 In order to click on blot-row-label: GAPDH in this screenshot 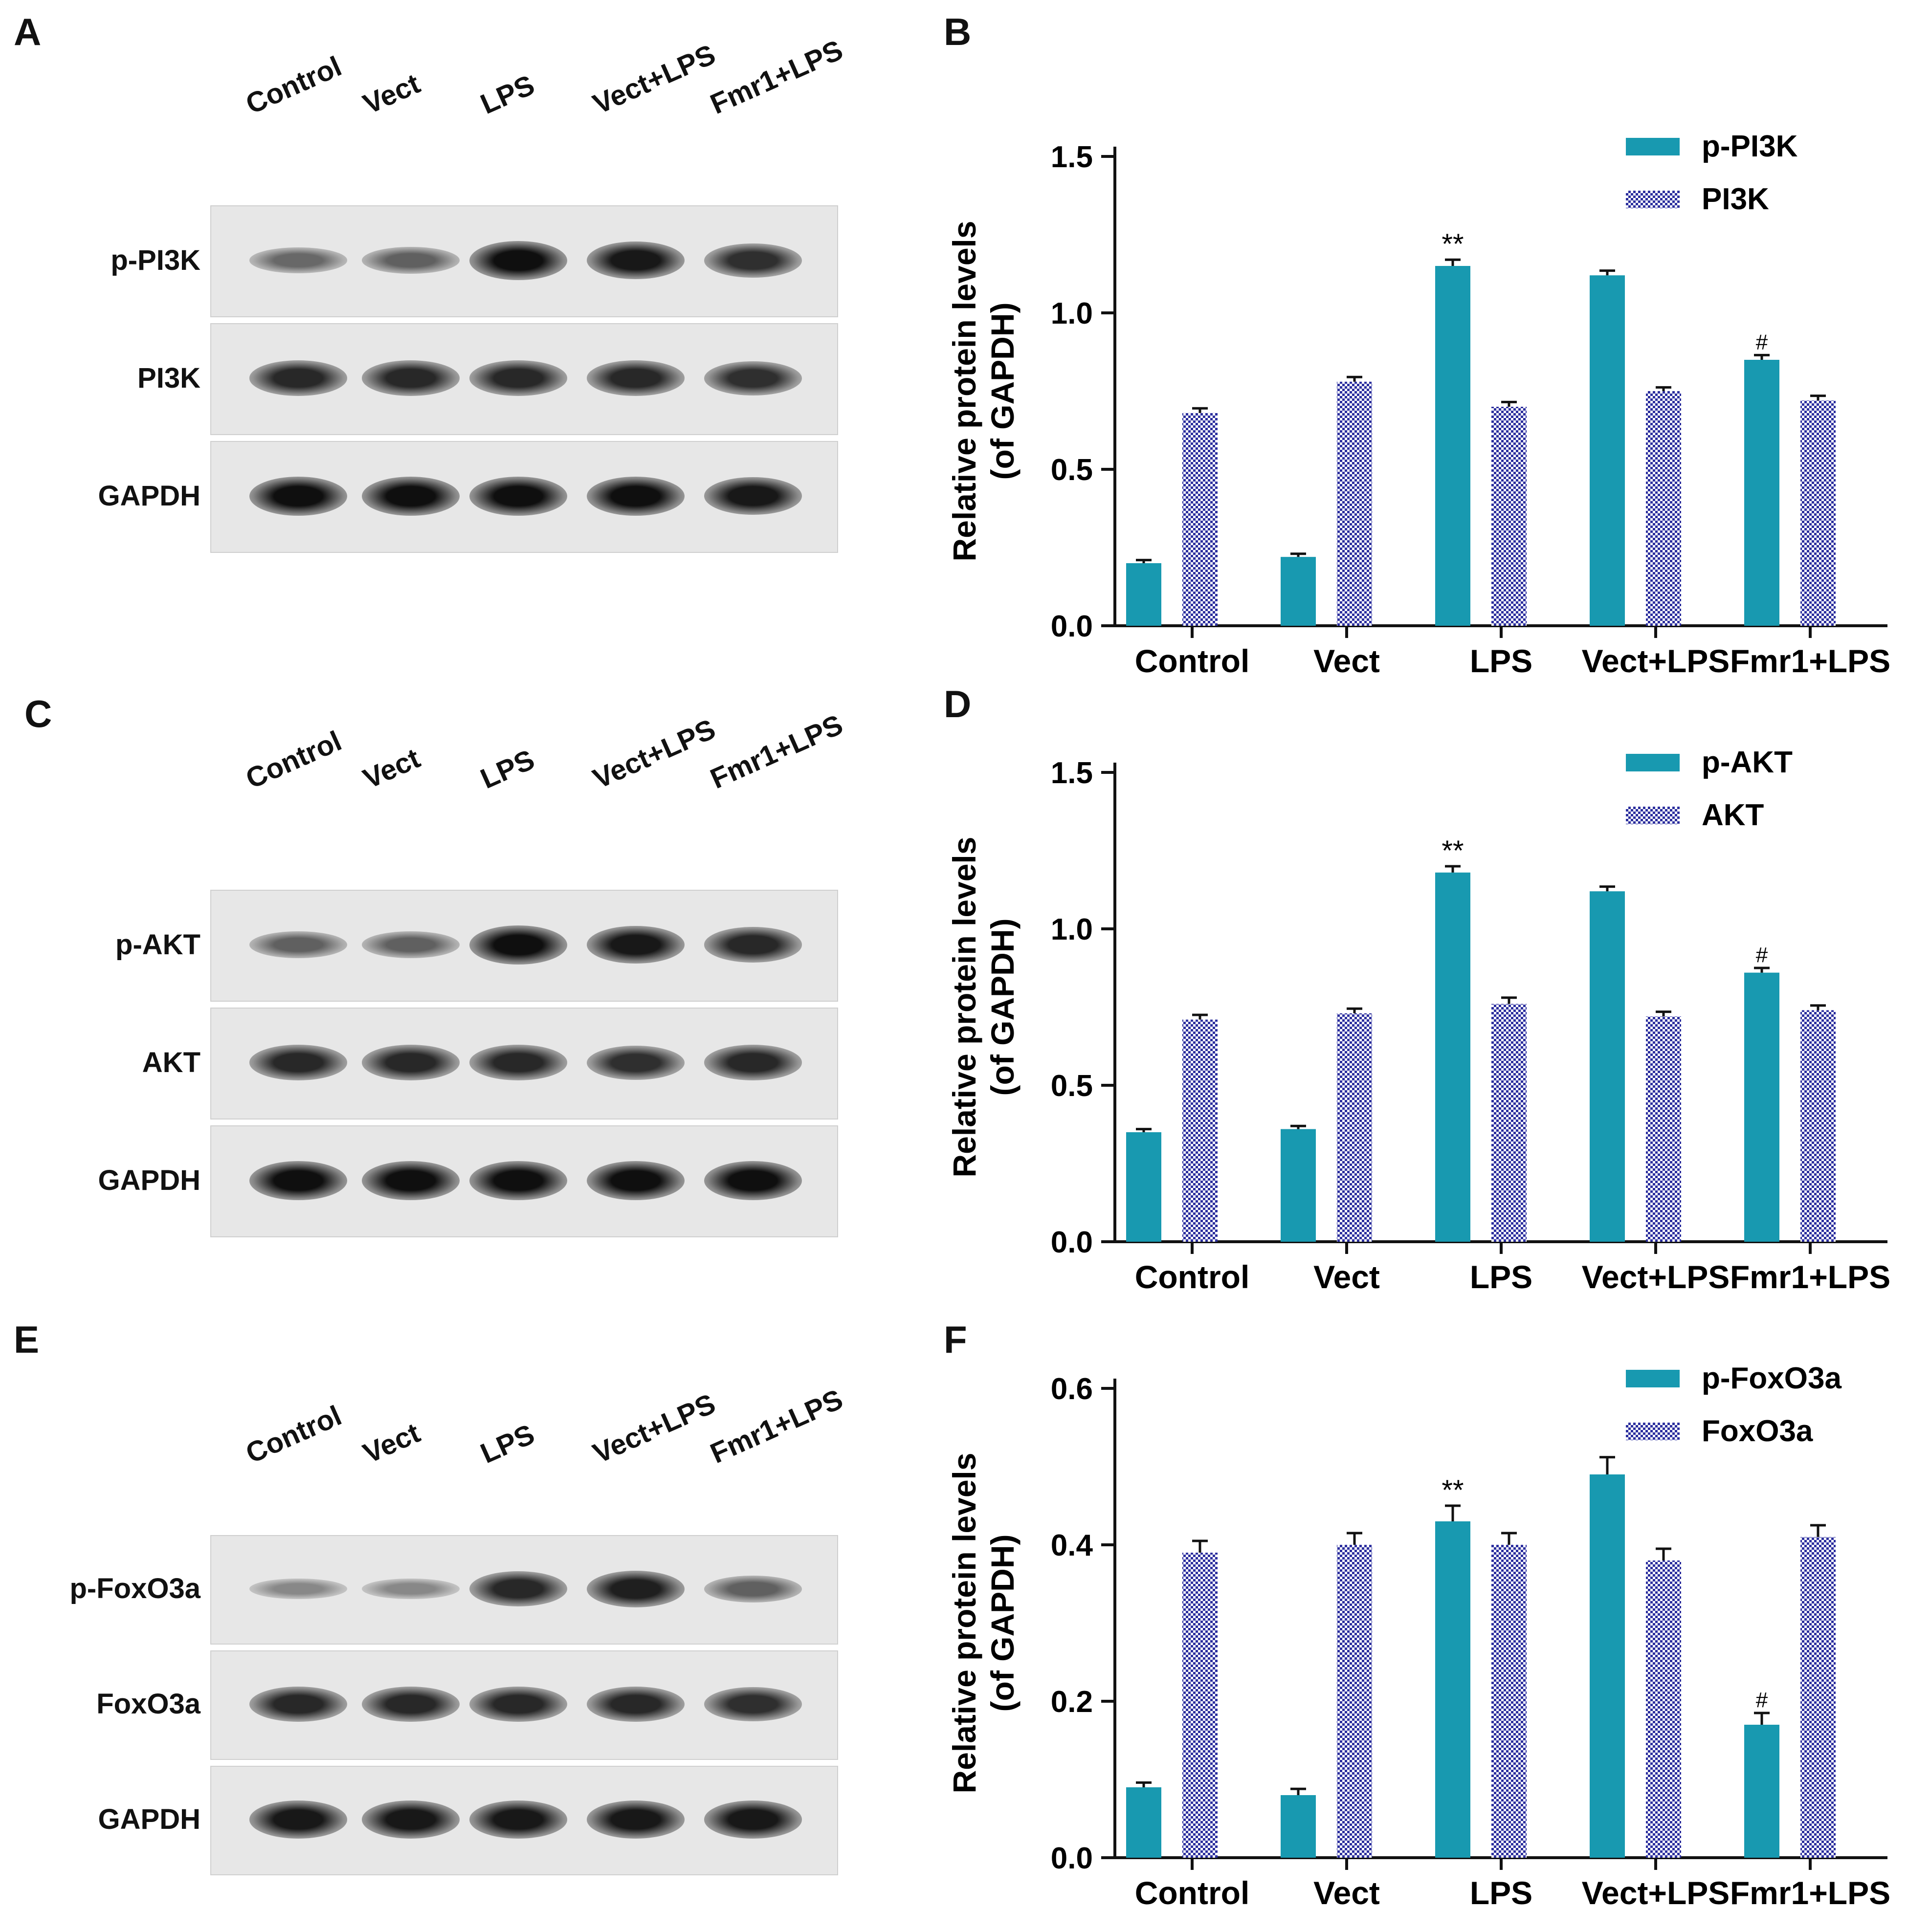, I will do `click(149, 1819)`.